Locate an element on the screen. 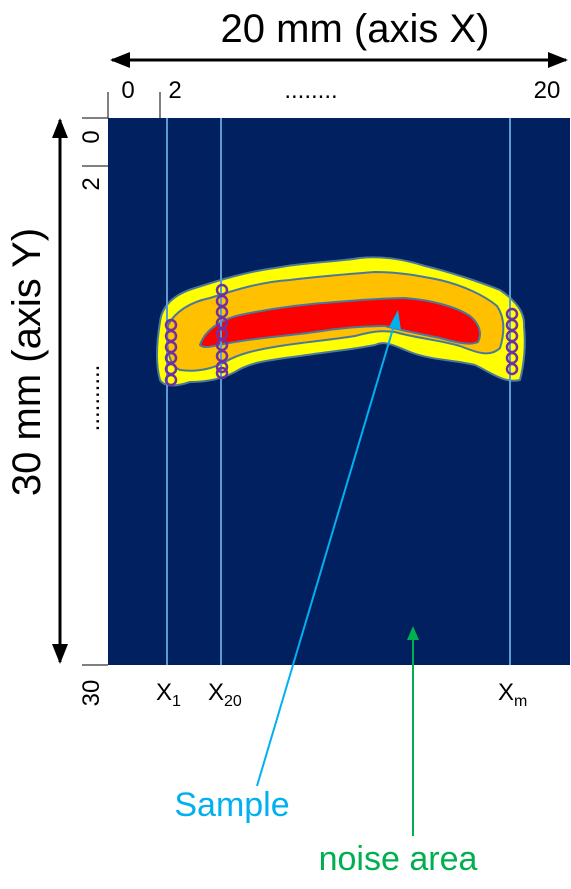  axis-y-tick-30: 30 is located at coordinates (91, 693).